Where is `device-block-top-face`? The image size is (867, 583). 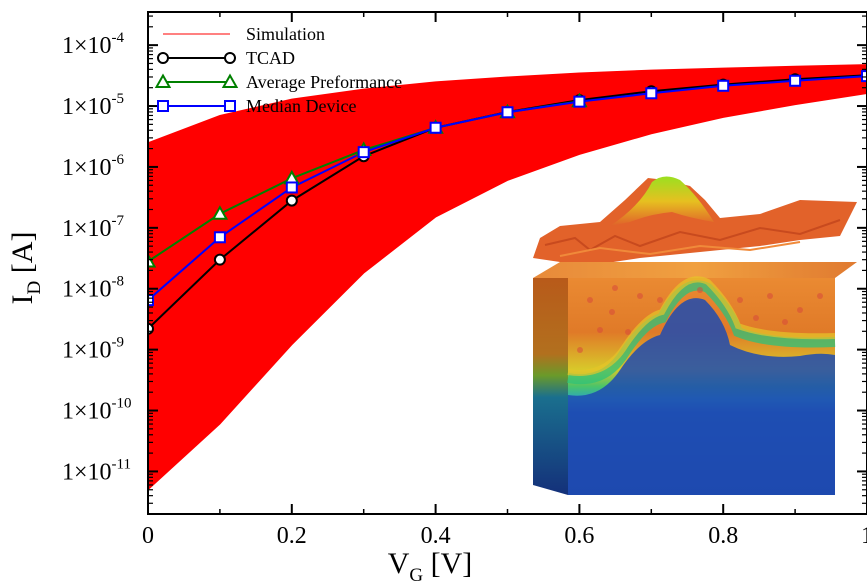
device-block-top-face is located at coordinates (695, 270).